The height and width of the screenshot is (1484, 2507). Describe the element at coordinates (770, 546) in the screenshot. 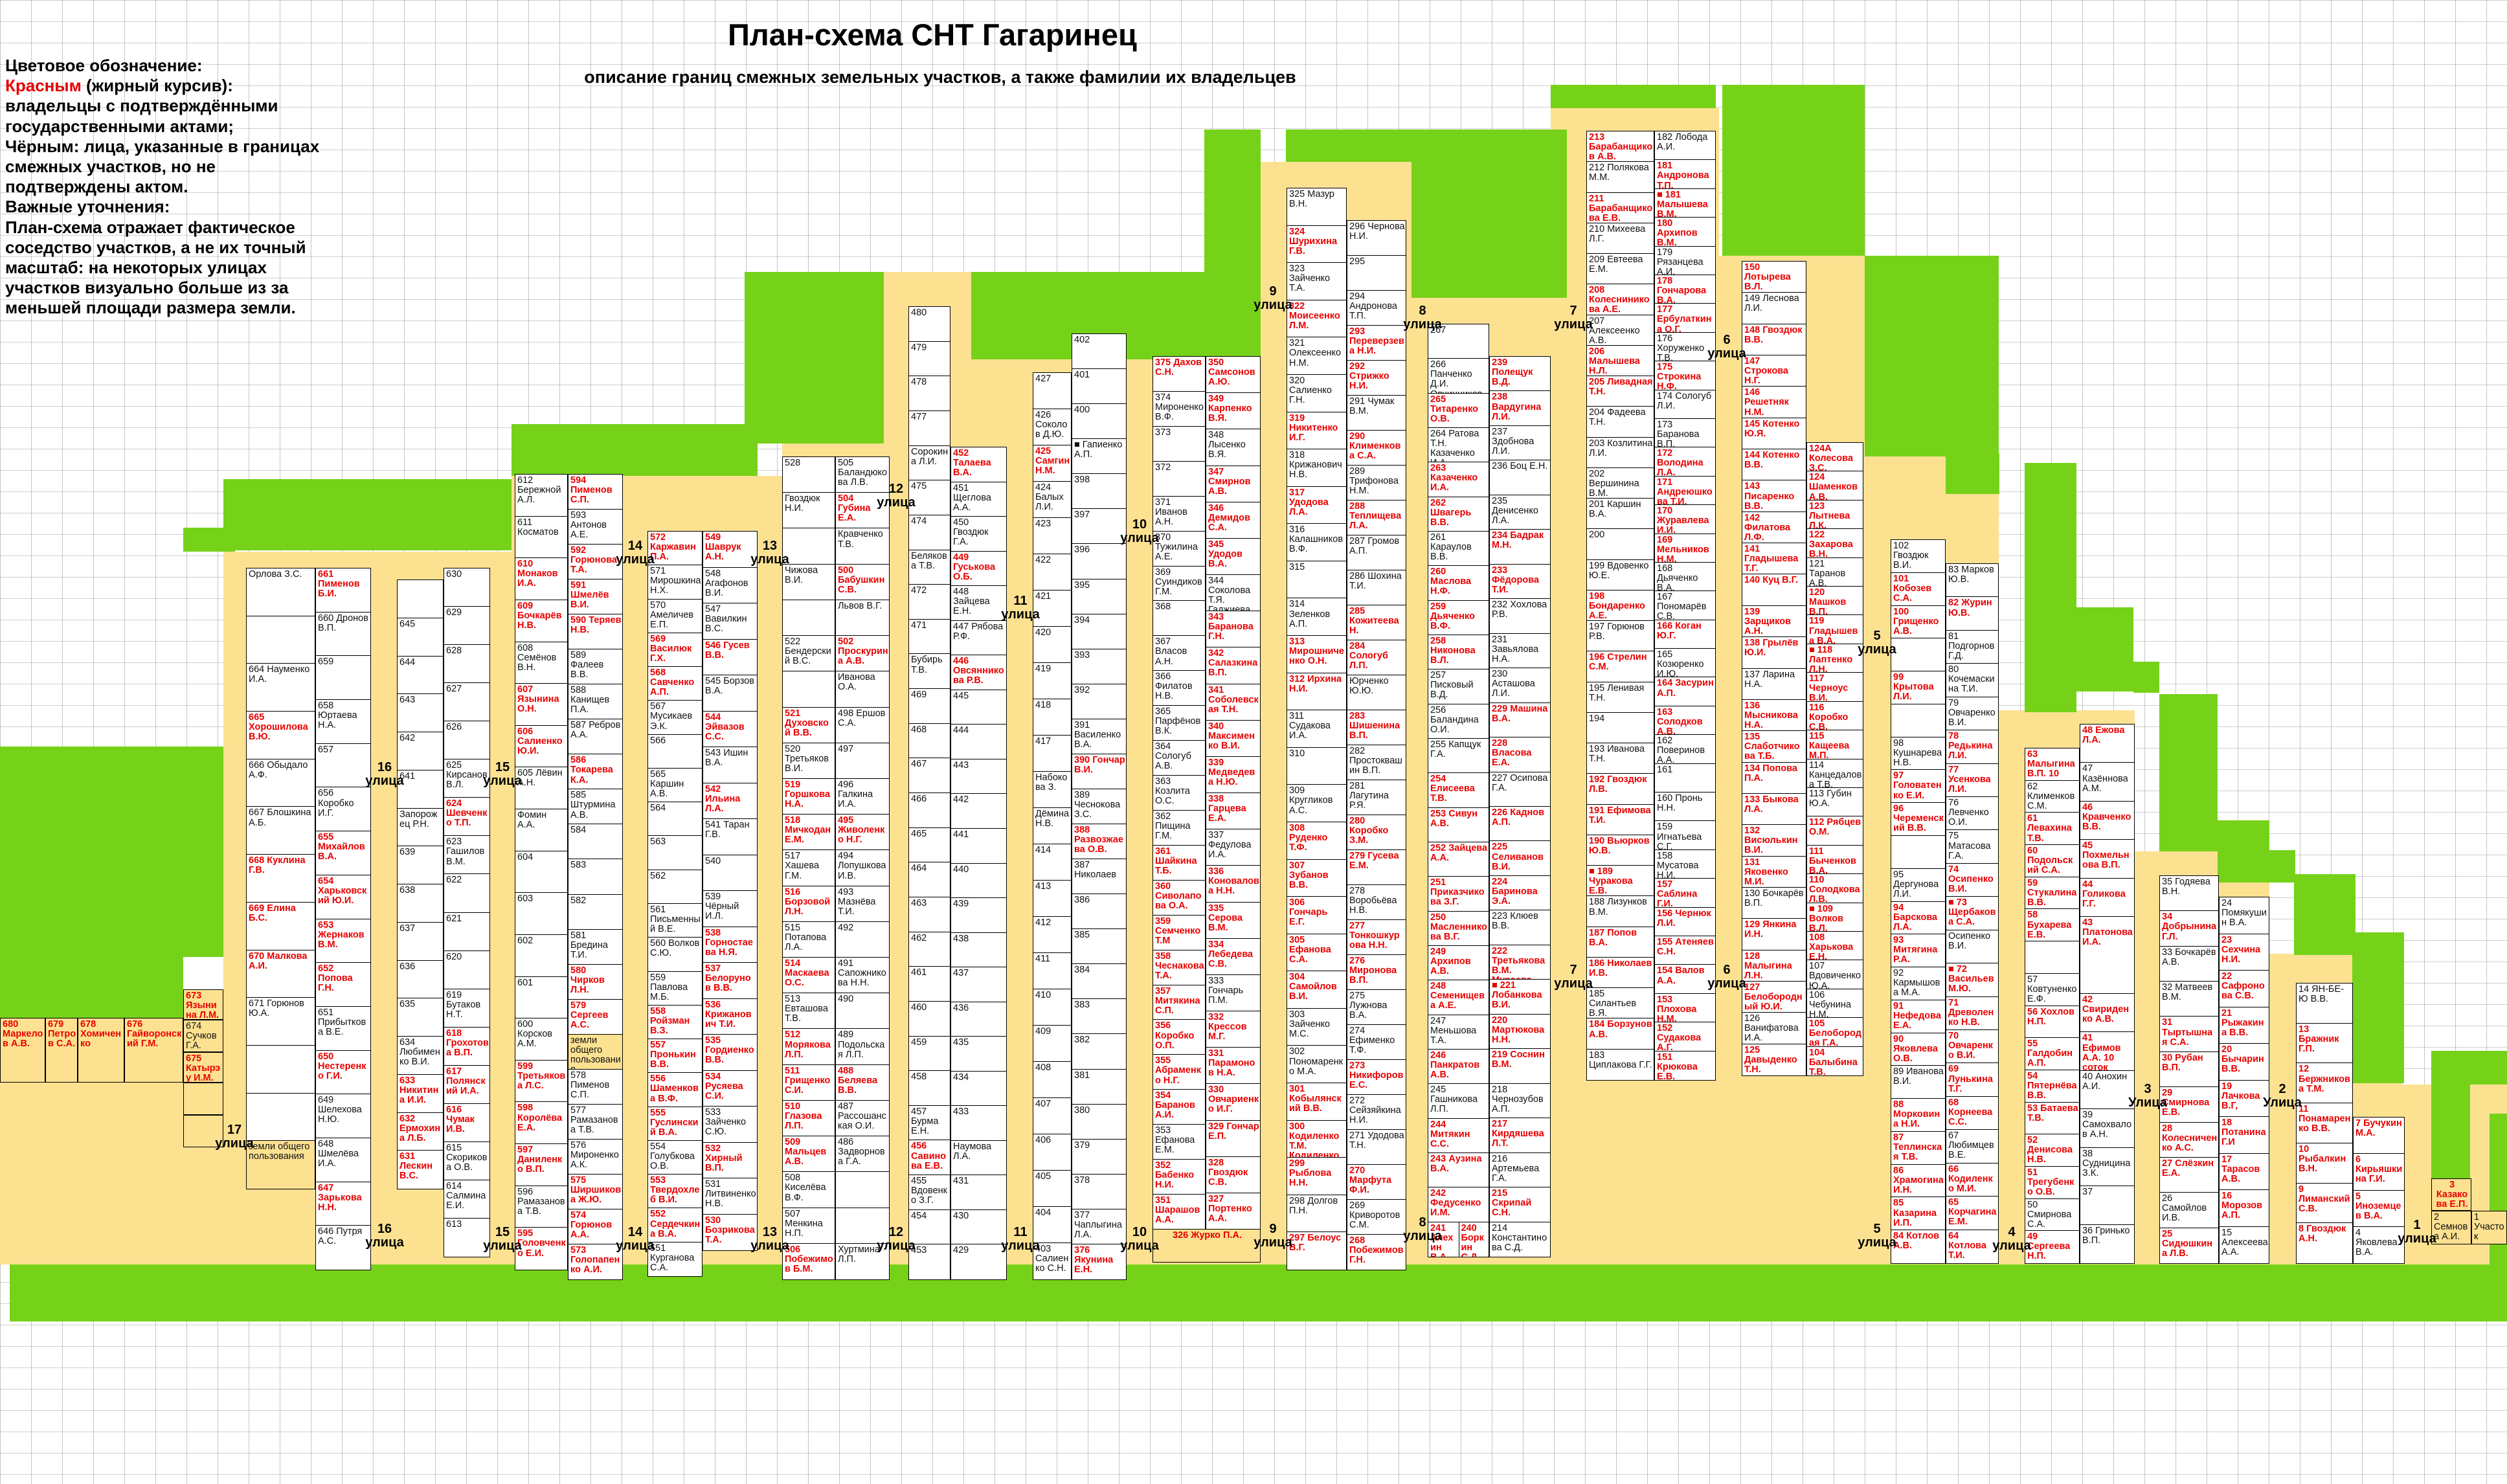

I see `street-number: 13` at that location.